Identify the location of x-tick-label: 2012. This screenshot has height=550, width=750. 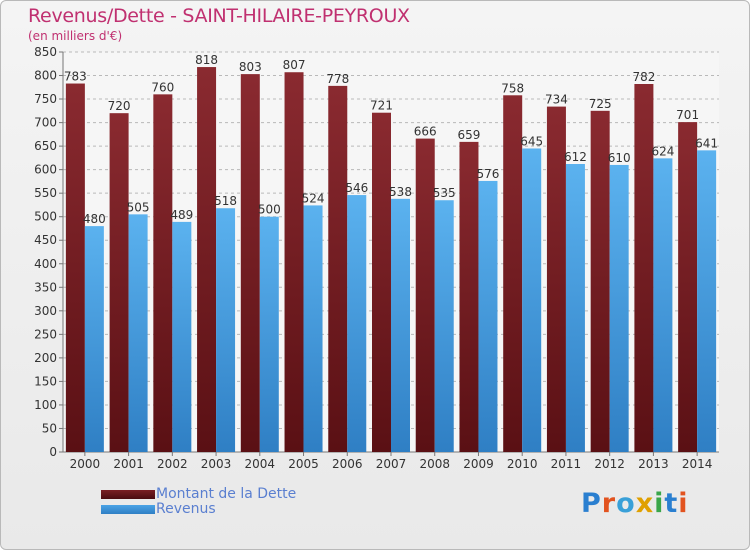
(609, 464).